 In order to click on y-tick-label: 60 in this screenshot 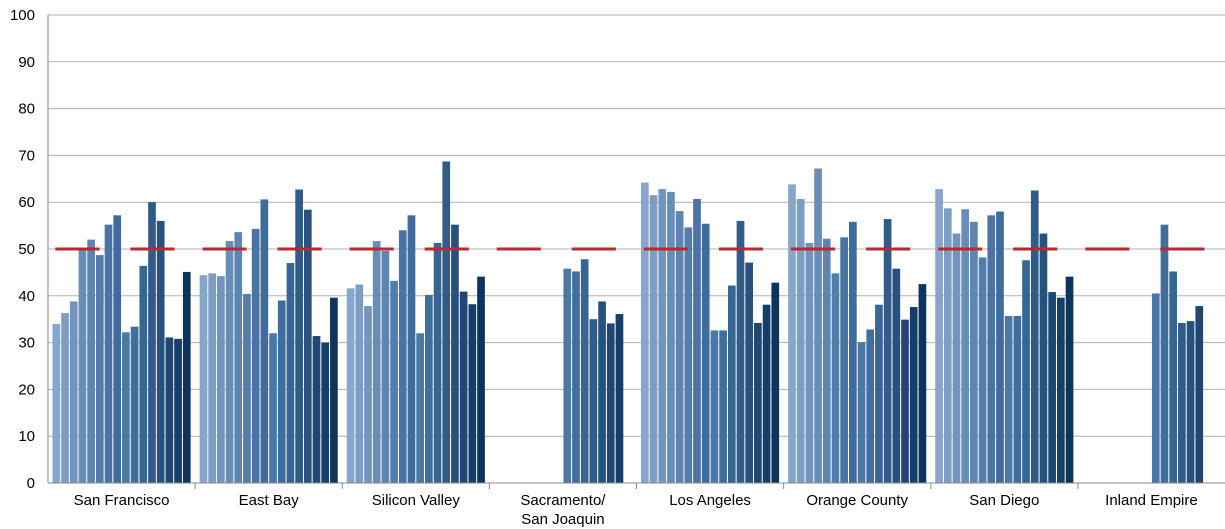, I will do `click(26, 202)`.